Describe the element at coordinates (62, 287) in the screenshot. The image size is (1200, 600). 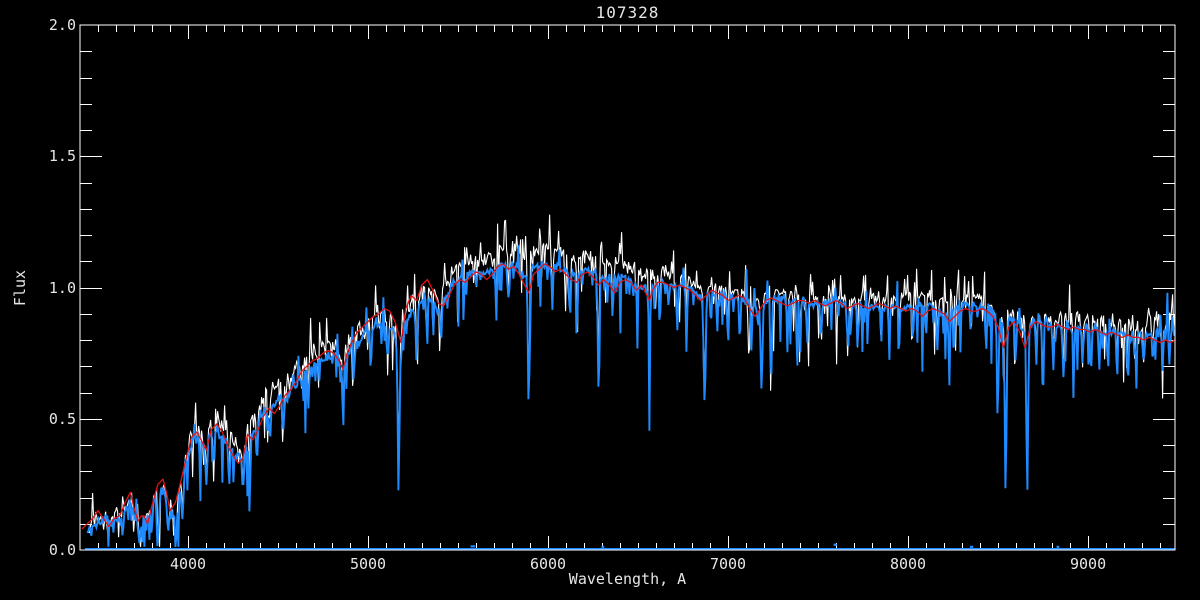
I see `y-tick-label: 1.0` at that location.